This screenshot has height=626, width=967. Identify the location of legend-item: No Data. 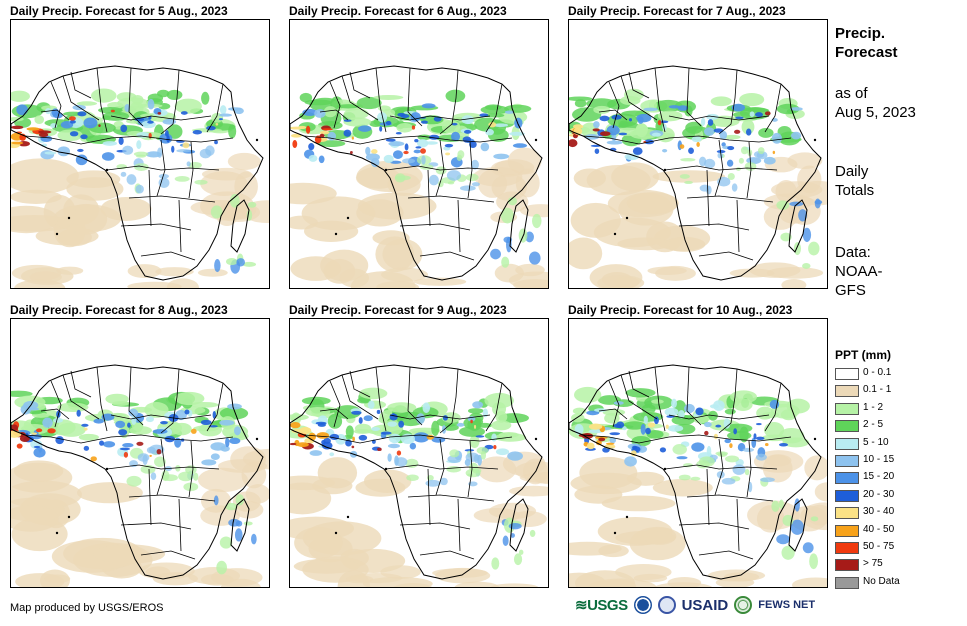
(885, 583).